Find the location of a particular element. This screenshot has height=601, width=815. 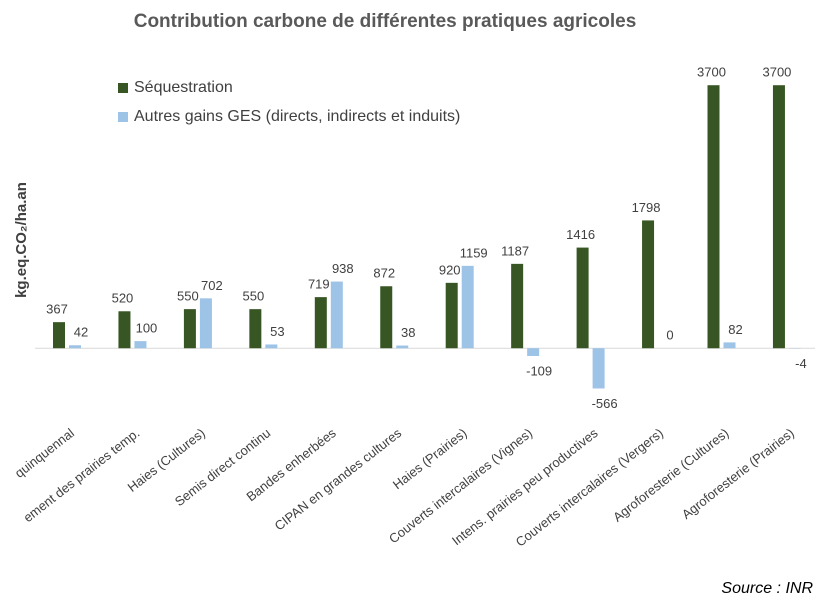

data-label: 719 is located at coordinates (319, 284).